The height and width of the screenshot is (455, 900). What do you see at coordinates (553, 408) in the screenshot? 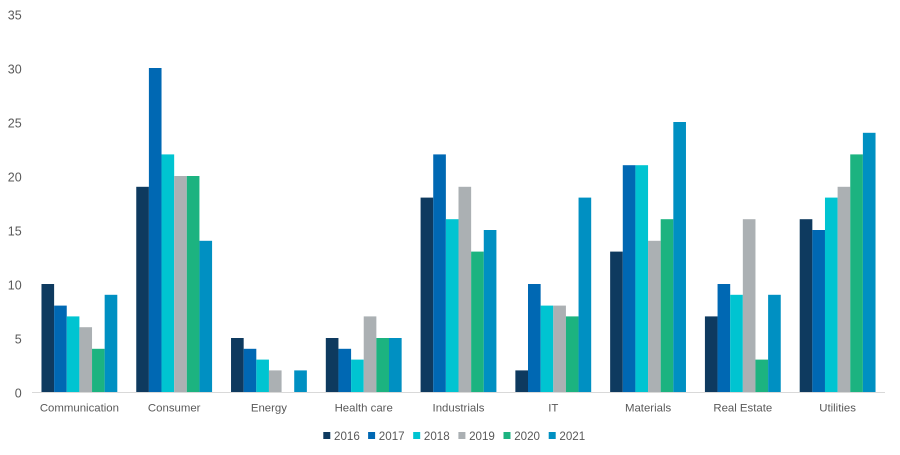
I see `svg-text: IT` at bounding box center [553, 408].